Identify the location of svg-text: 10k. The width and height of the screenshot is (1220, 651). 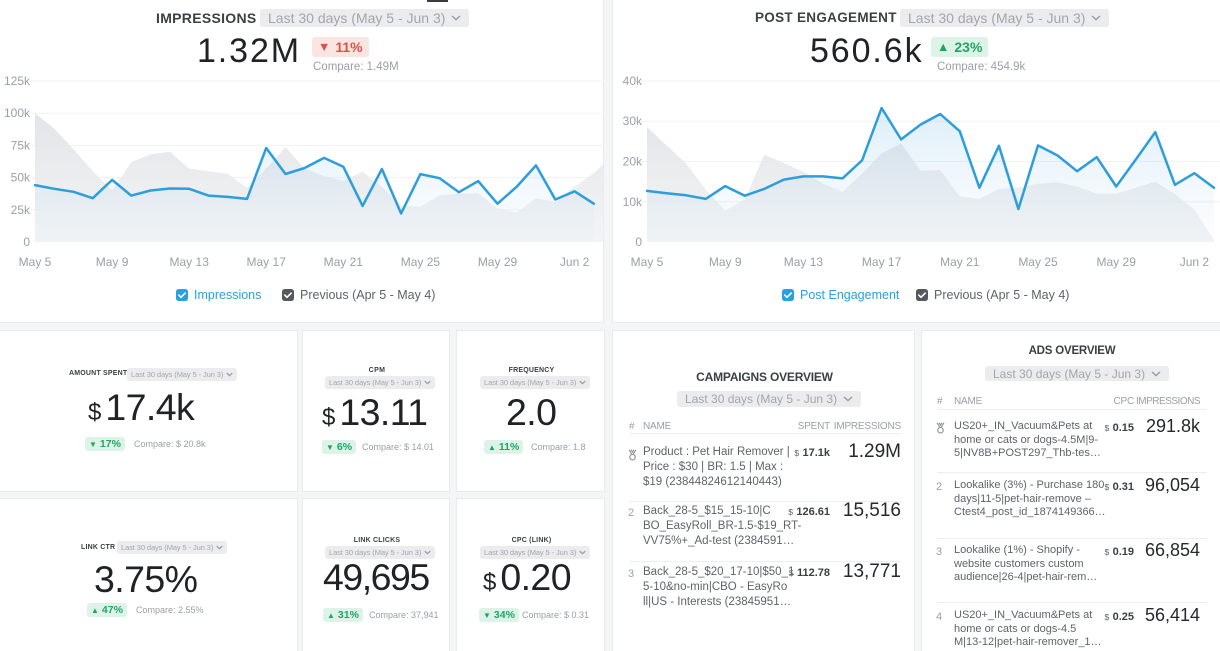
(633, 202).